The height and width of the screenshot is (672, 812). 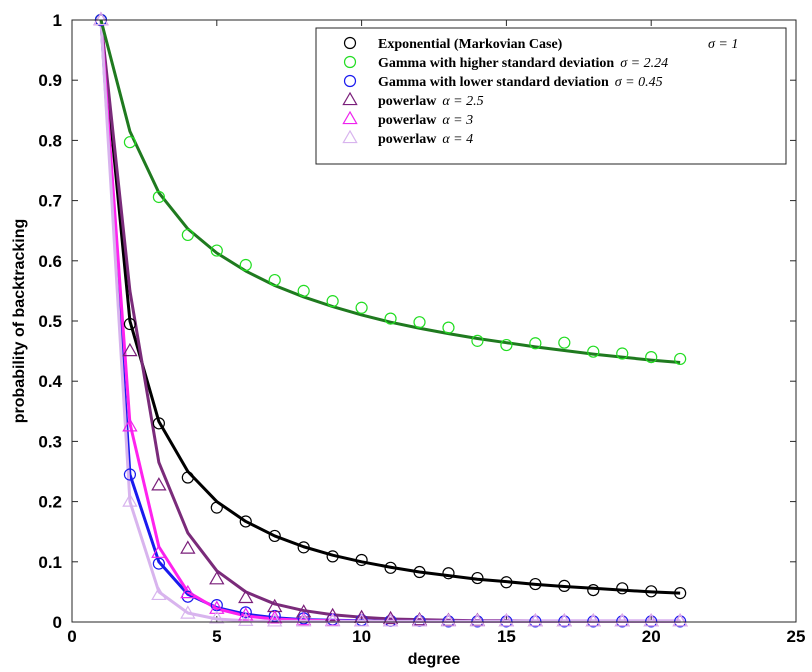 What do you see at coordinates (407, 101) in the screenshot?
I see `legend-label-3: powerlaw` at bounding box center [407, 101].